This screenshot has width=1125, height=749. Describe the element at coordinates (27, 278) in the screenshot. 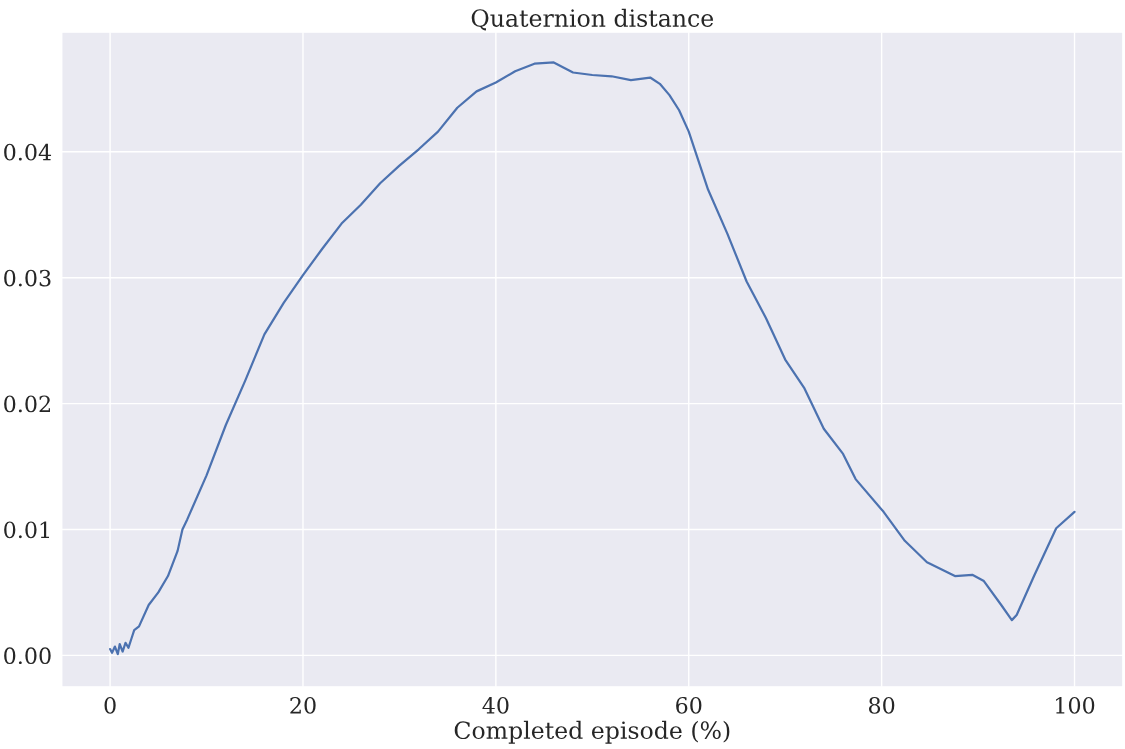

I see `y-tick-label: 0.03` at that location.